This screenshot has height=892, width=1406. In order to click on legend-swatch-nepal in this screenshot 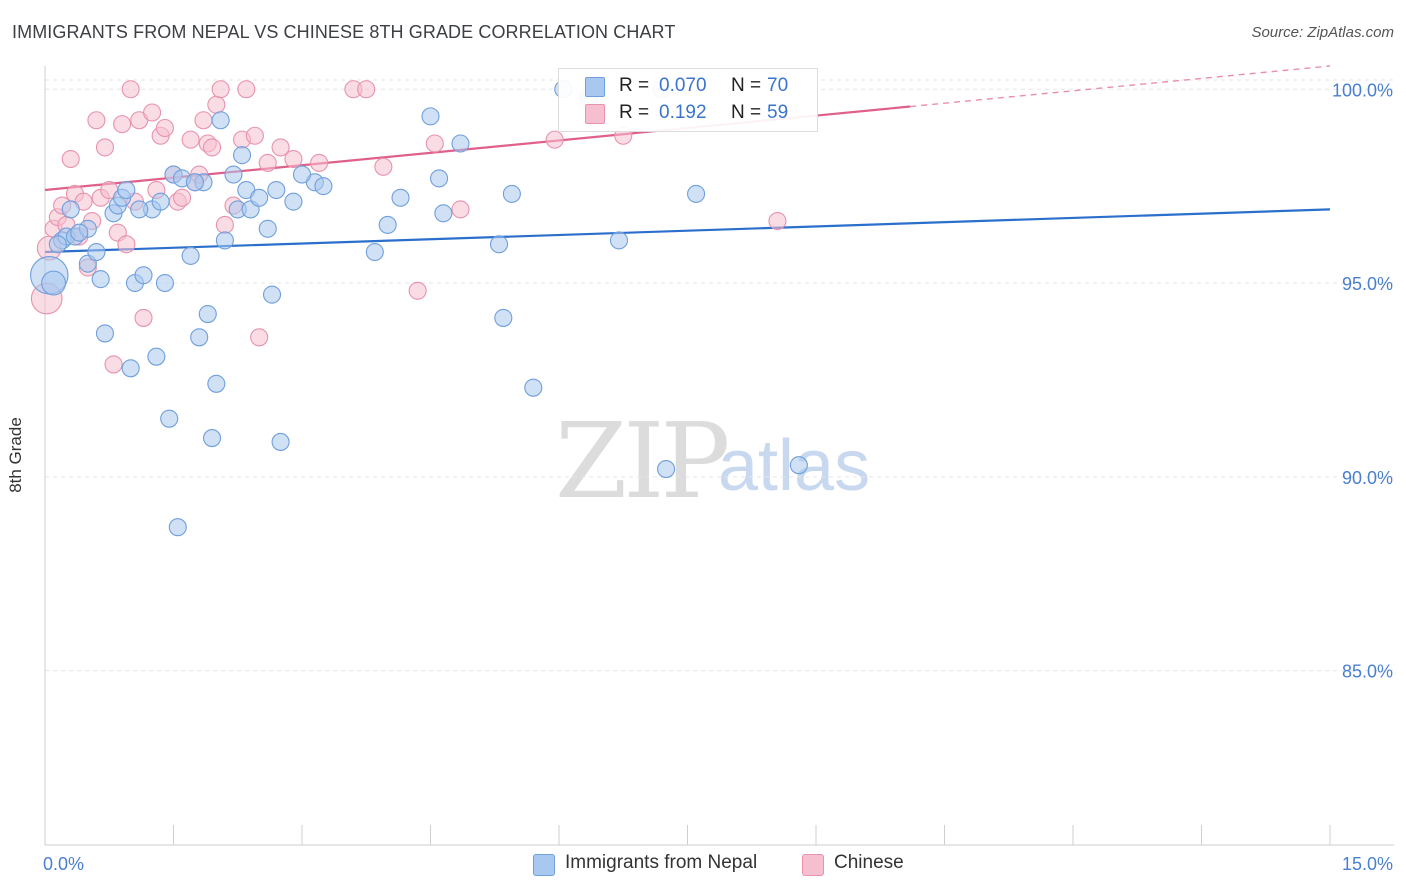, I will do `click(595, 87)`.